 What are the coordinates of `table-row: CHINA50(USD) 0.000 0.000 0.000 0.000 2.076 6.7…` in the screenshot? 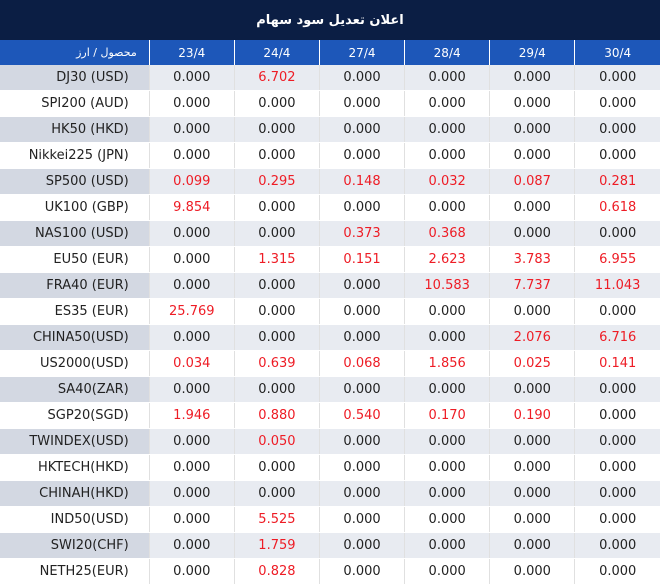 It's located at (330, 337).